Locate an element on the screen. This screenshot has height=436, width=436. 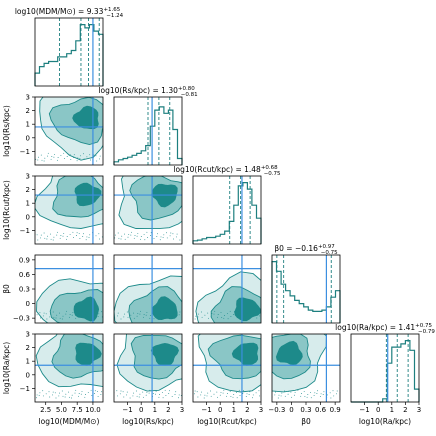
title-plus: +0.75 is located at coordinates (423, 326).